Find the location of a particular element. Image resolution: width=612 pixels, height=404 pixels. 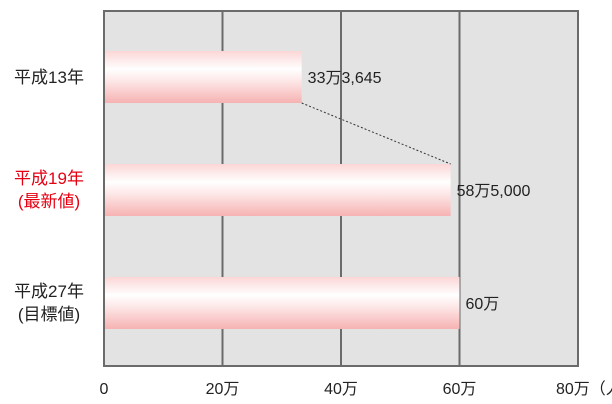

connector-line is located at coordinates (376, 133).